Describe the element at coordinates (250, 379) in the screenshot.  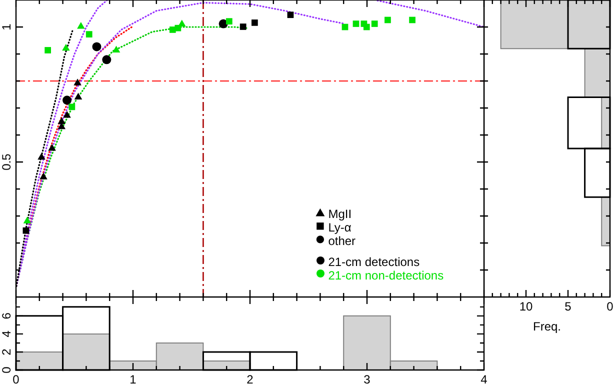
I see `x-tick-label: 2` at that location.